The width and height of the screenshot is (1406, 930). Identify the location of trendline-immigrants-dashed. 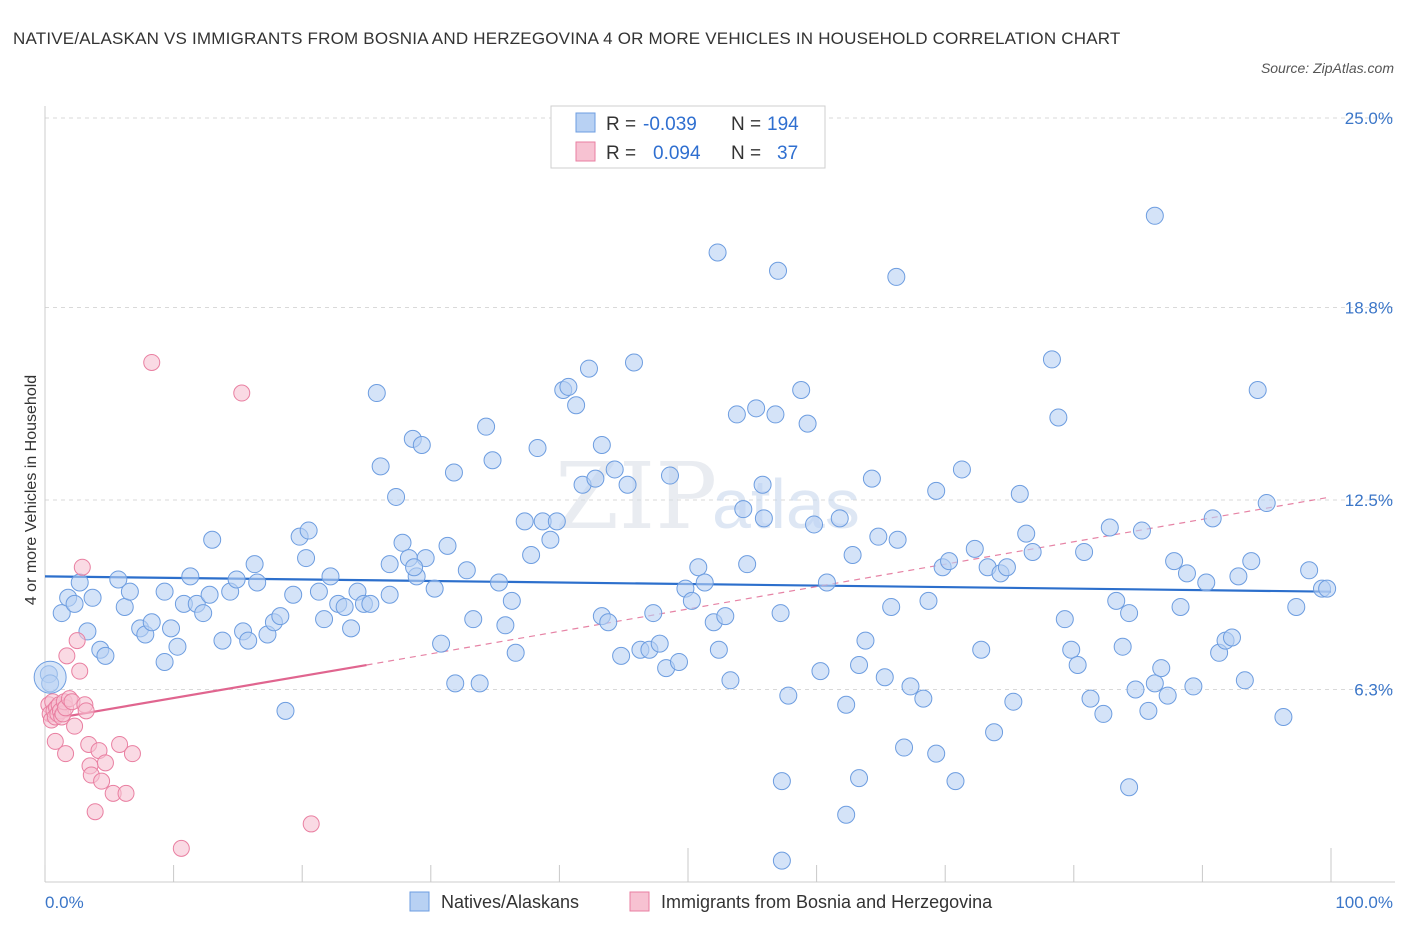
(849, 581).